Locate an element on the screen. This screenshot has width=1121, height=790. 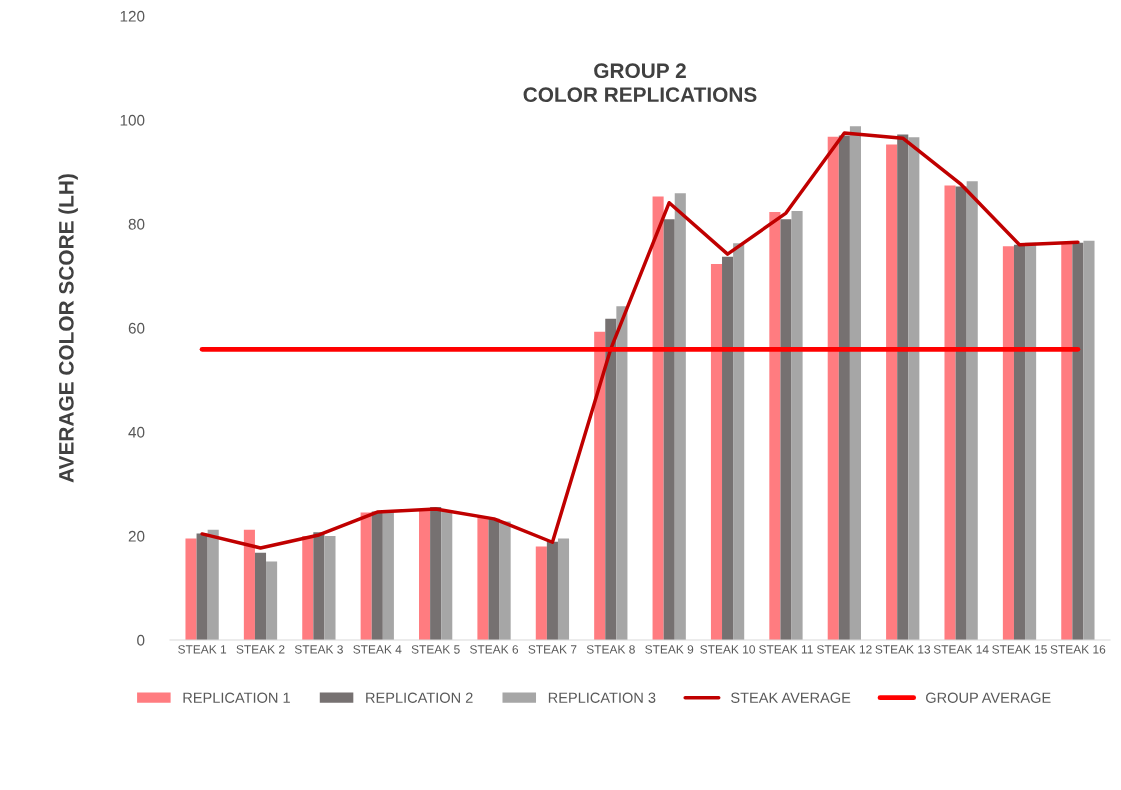
x-tick-label: STEAK 1 is located at coordinates (202, 649).